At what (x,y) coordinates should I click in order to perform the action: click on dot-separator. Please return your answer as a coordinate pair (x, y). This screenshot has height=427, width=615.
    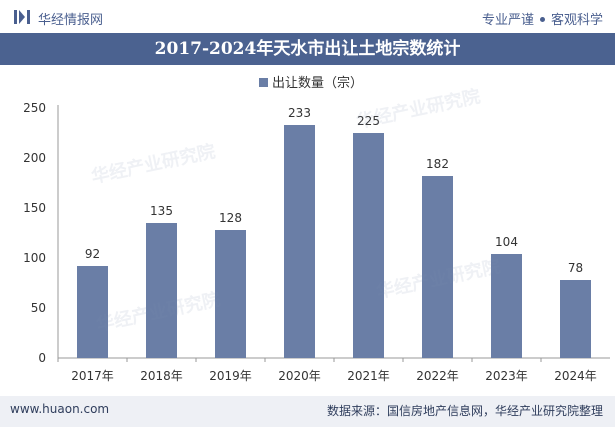
    Looking at the image, I should click on (542, 19).